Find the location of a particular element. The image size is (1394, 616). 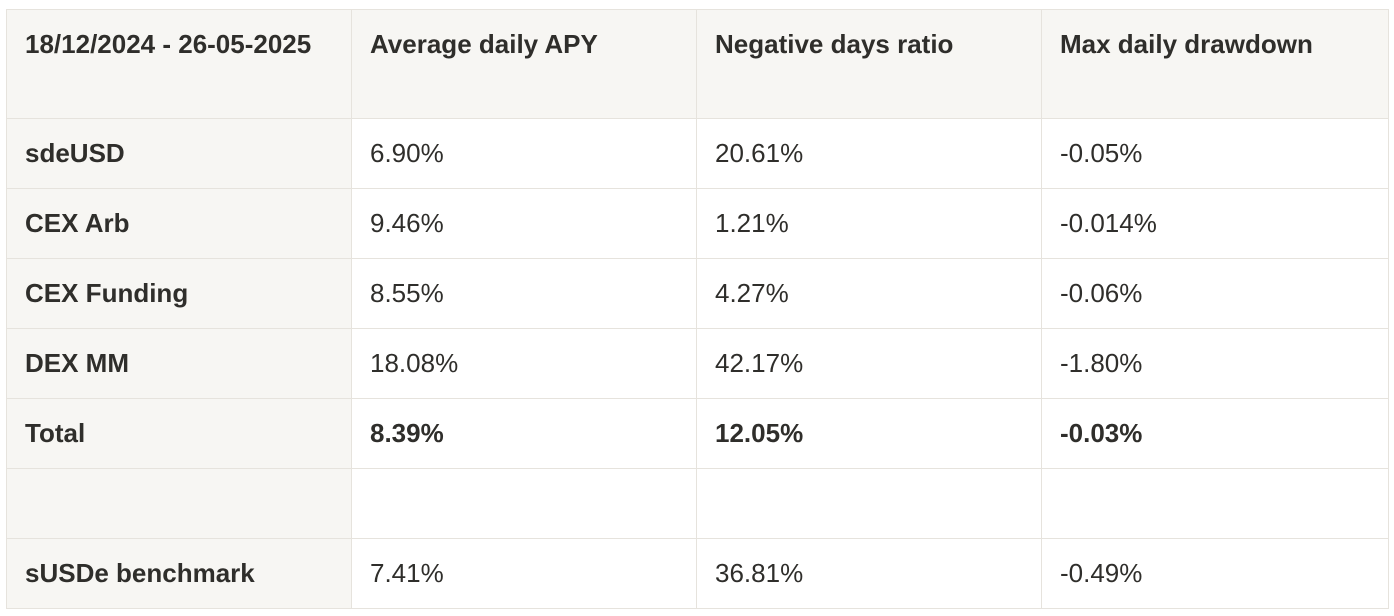

cell-average-daily-apy: 8.39% is located at coordinates (524, 433).